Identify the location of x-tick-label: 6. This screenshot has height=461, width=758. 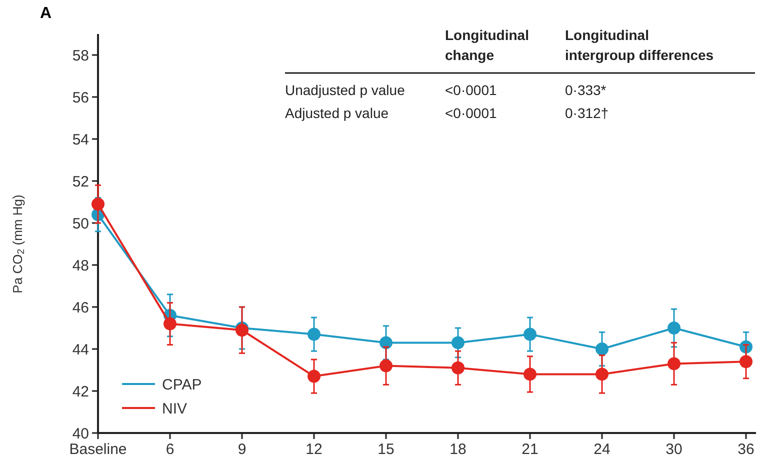
(170, 449).